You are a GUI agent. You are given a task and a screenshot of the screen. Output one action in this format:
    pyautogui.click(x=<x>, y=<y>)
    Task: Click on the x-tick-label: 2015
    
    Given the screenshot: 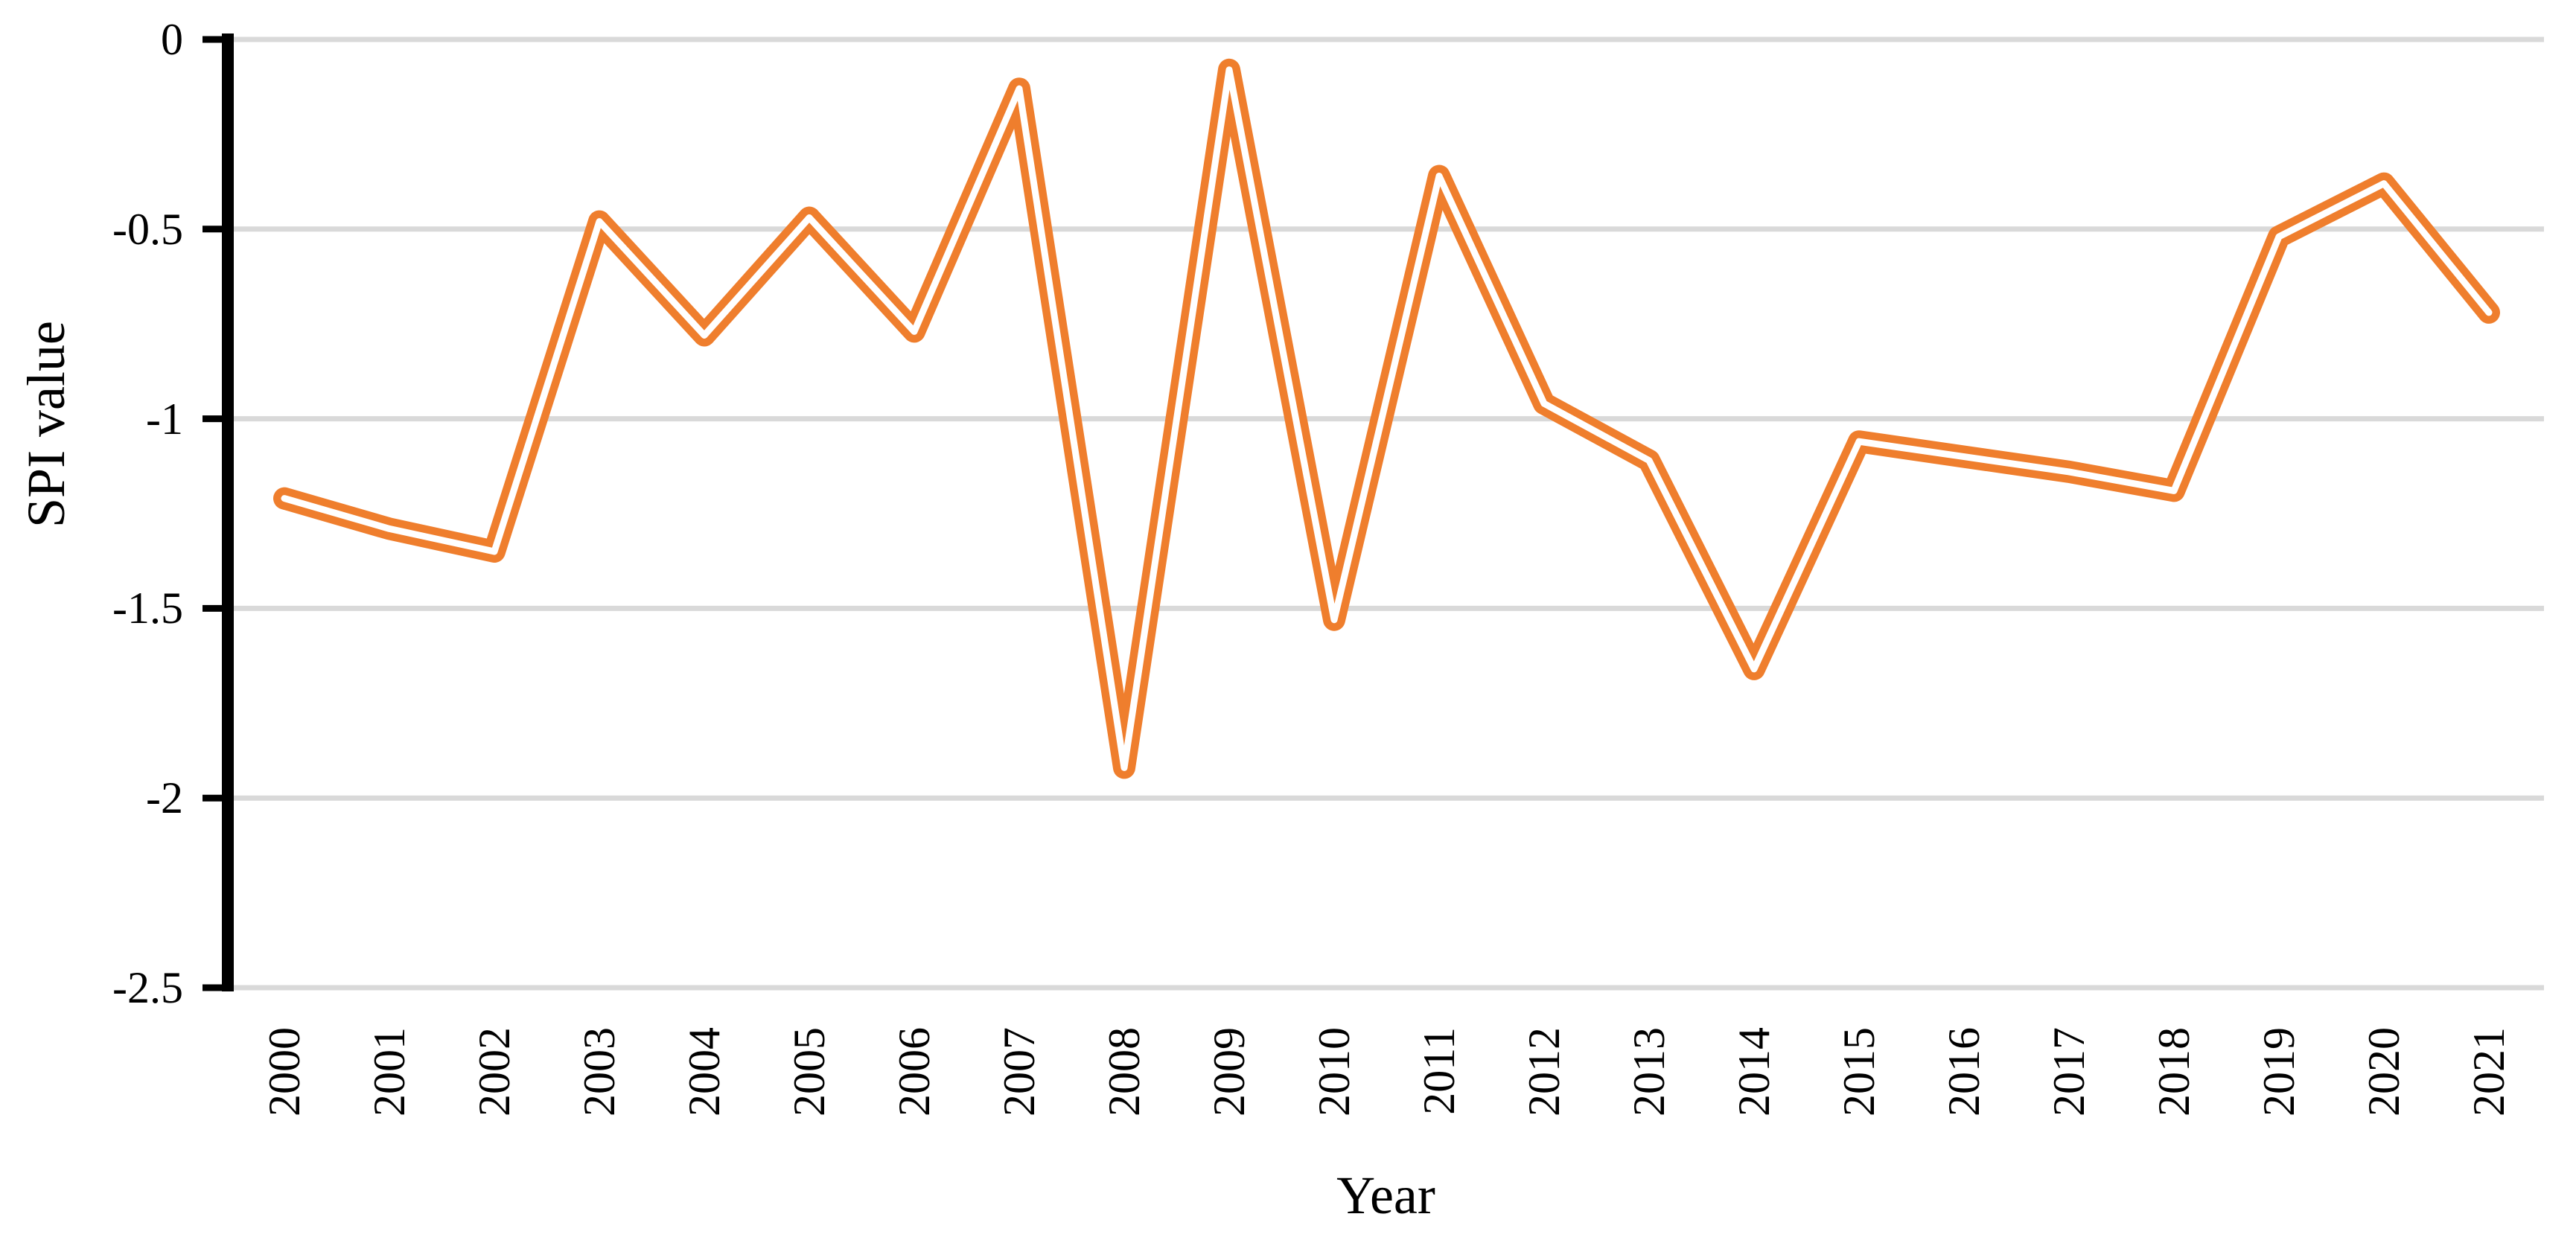 What is the action you would take?
    pyautogui.click(x=1859, y=1071)
    